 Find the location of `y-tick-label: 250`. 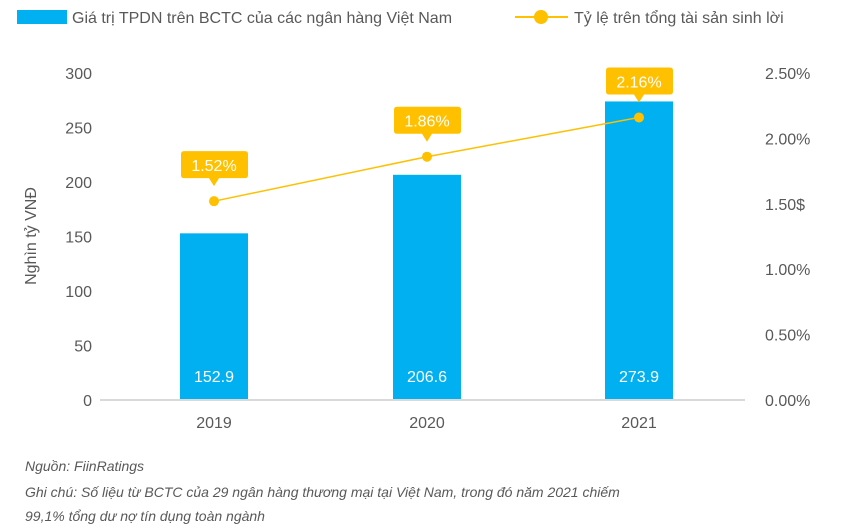

y-tick-label: 250 is located at coordinates (78, 129).